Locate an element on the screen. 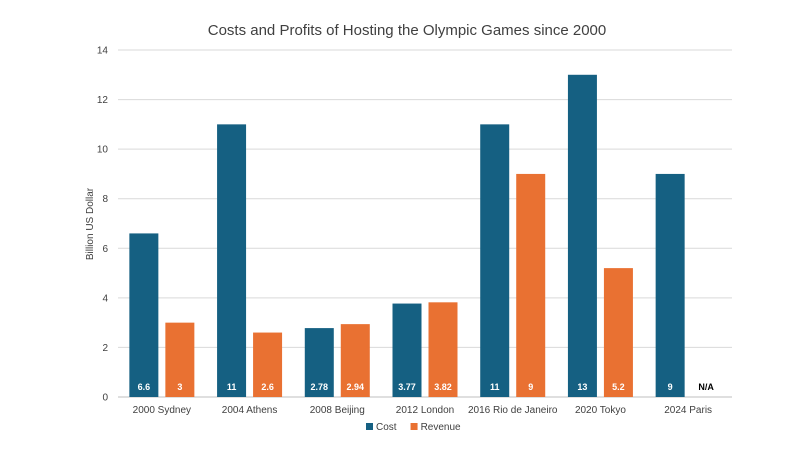  y-axis-label: Billion US Dollar is located at coordinates (90, 223).